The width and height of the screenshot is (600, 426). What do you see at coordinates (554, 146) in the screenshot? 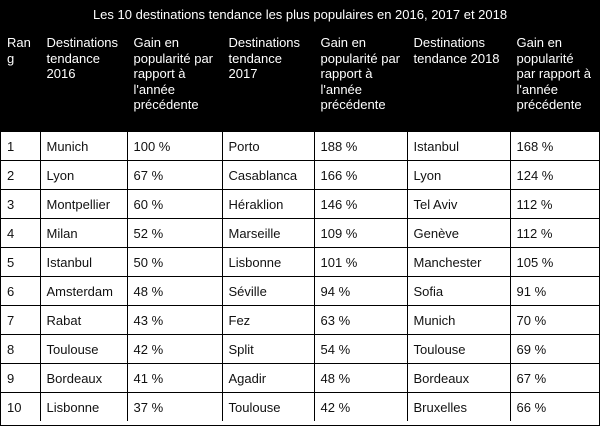
I see `gain-2018-cell: 168 %` at bounding box center [554, 146].